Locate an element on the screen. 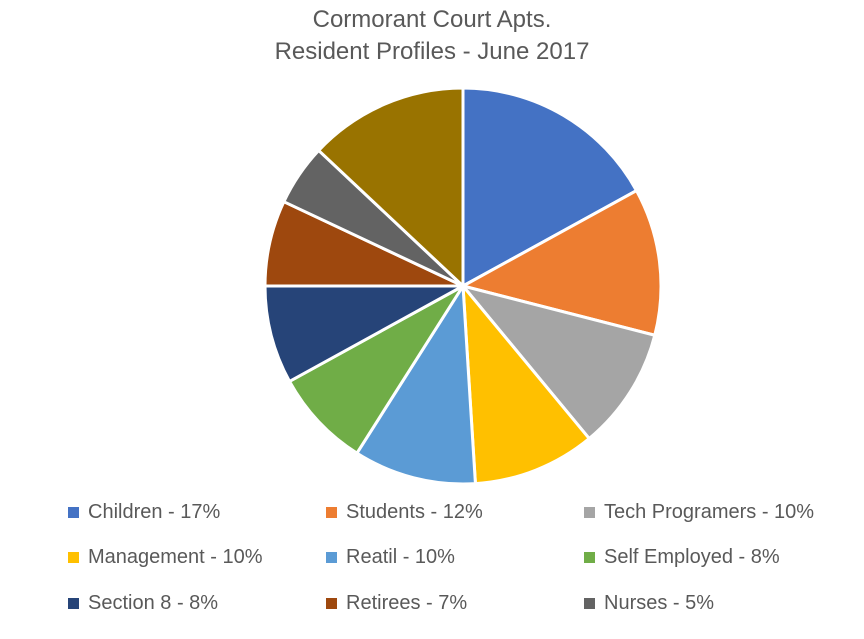 The height and width of the screenshot is (639, 864). chart-title: Cormorant Court Apts. is located at coordinates (432, 19).